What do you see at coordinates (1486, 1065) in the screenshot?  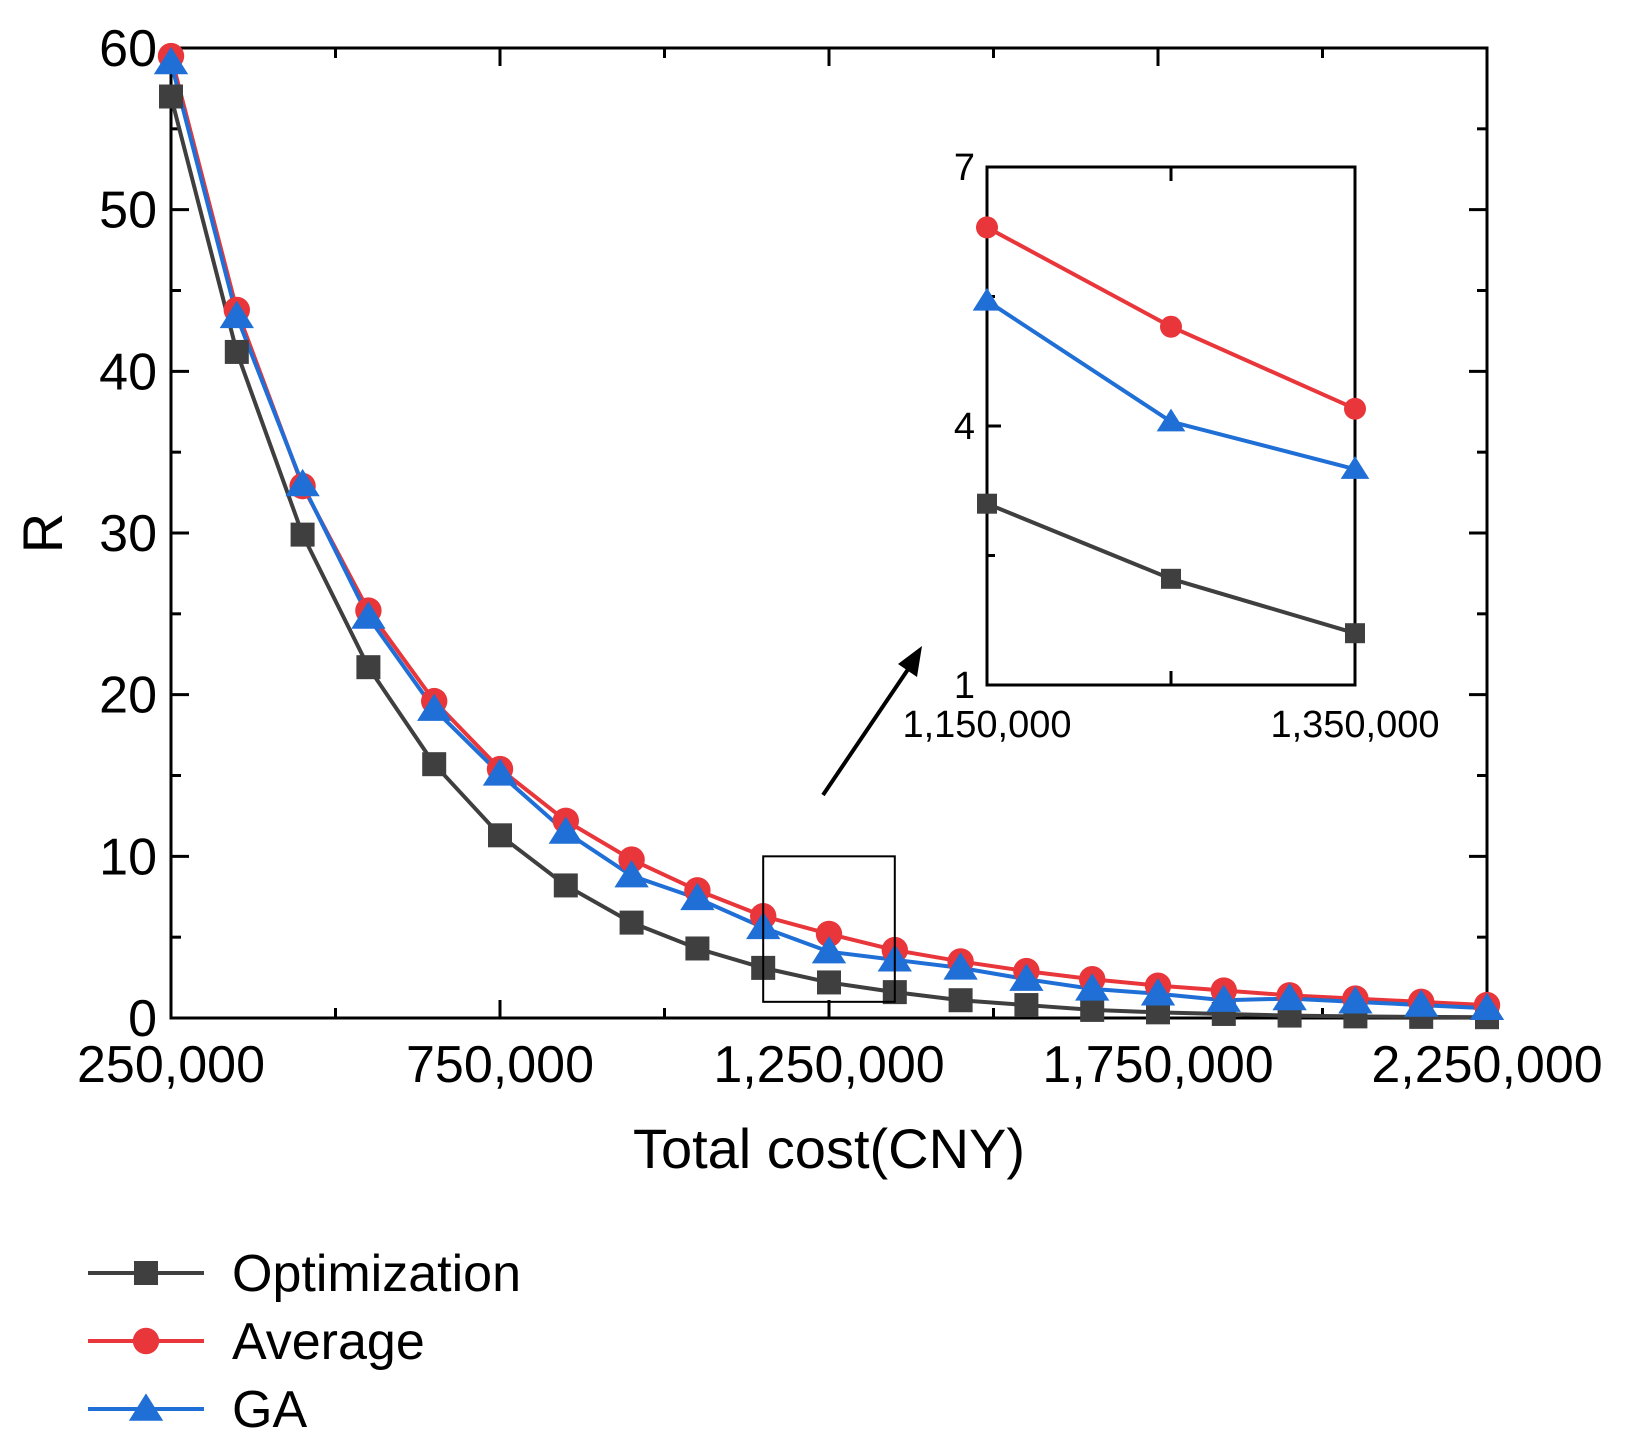 I see `x-tick-label: 2,250,000` at bounding box center [1486, 1065].